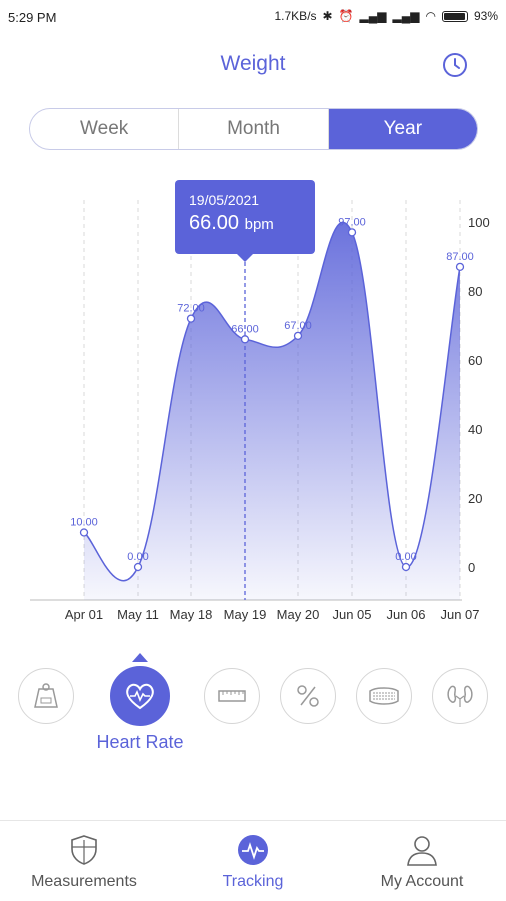  What do you see at coordinates (352, 222) in the screenshot?
I see `data-label: 97.00` at bounding box center [352, 222].